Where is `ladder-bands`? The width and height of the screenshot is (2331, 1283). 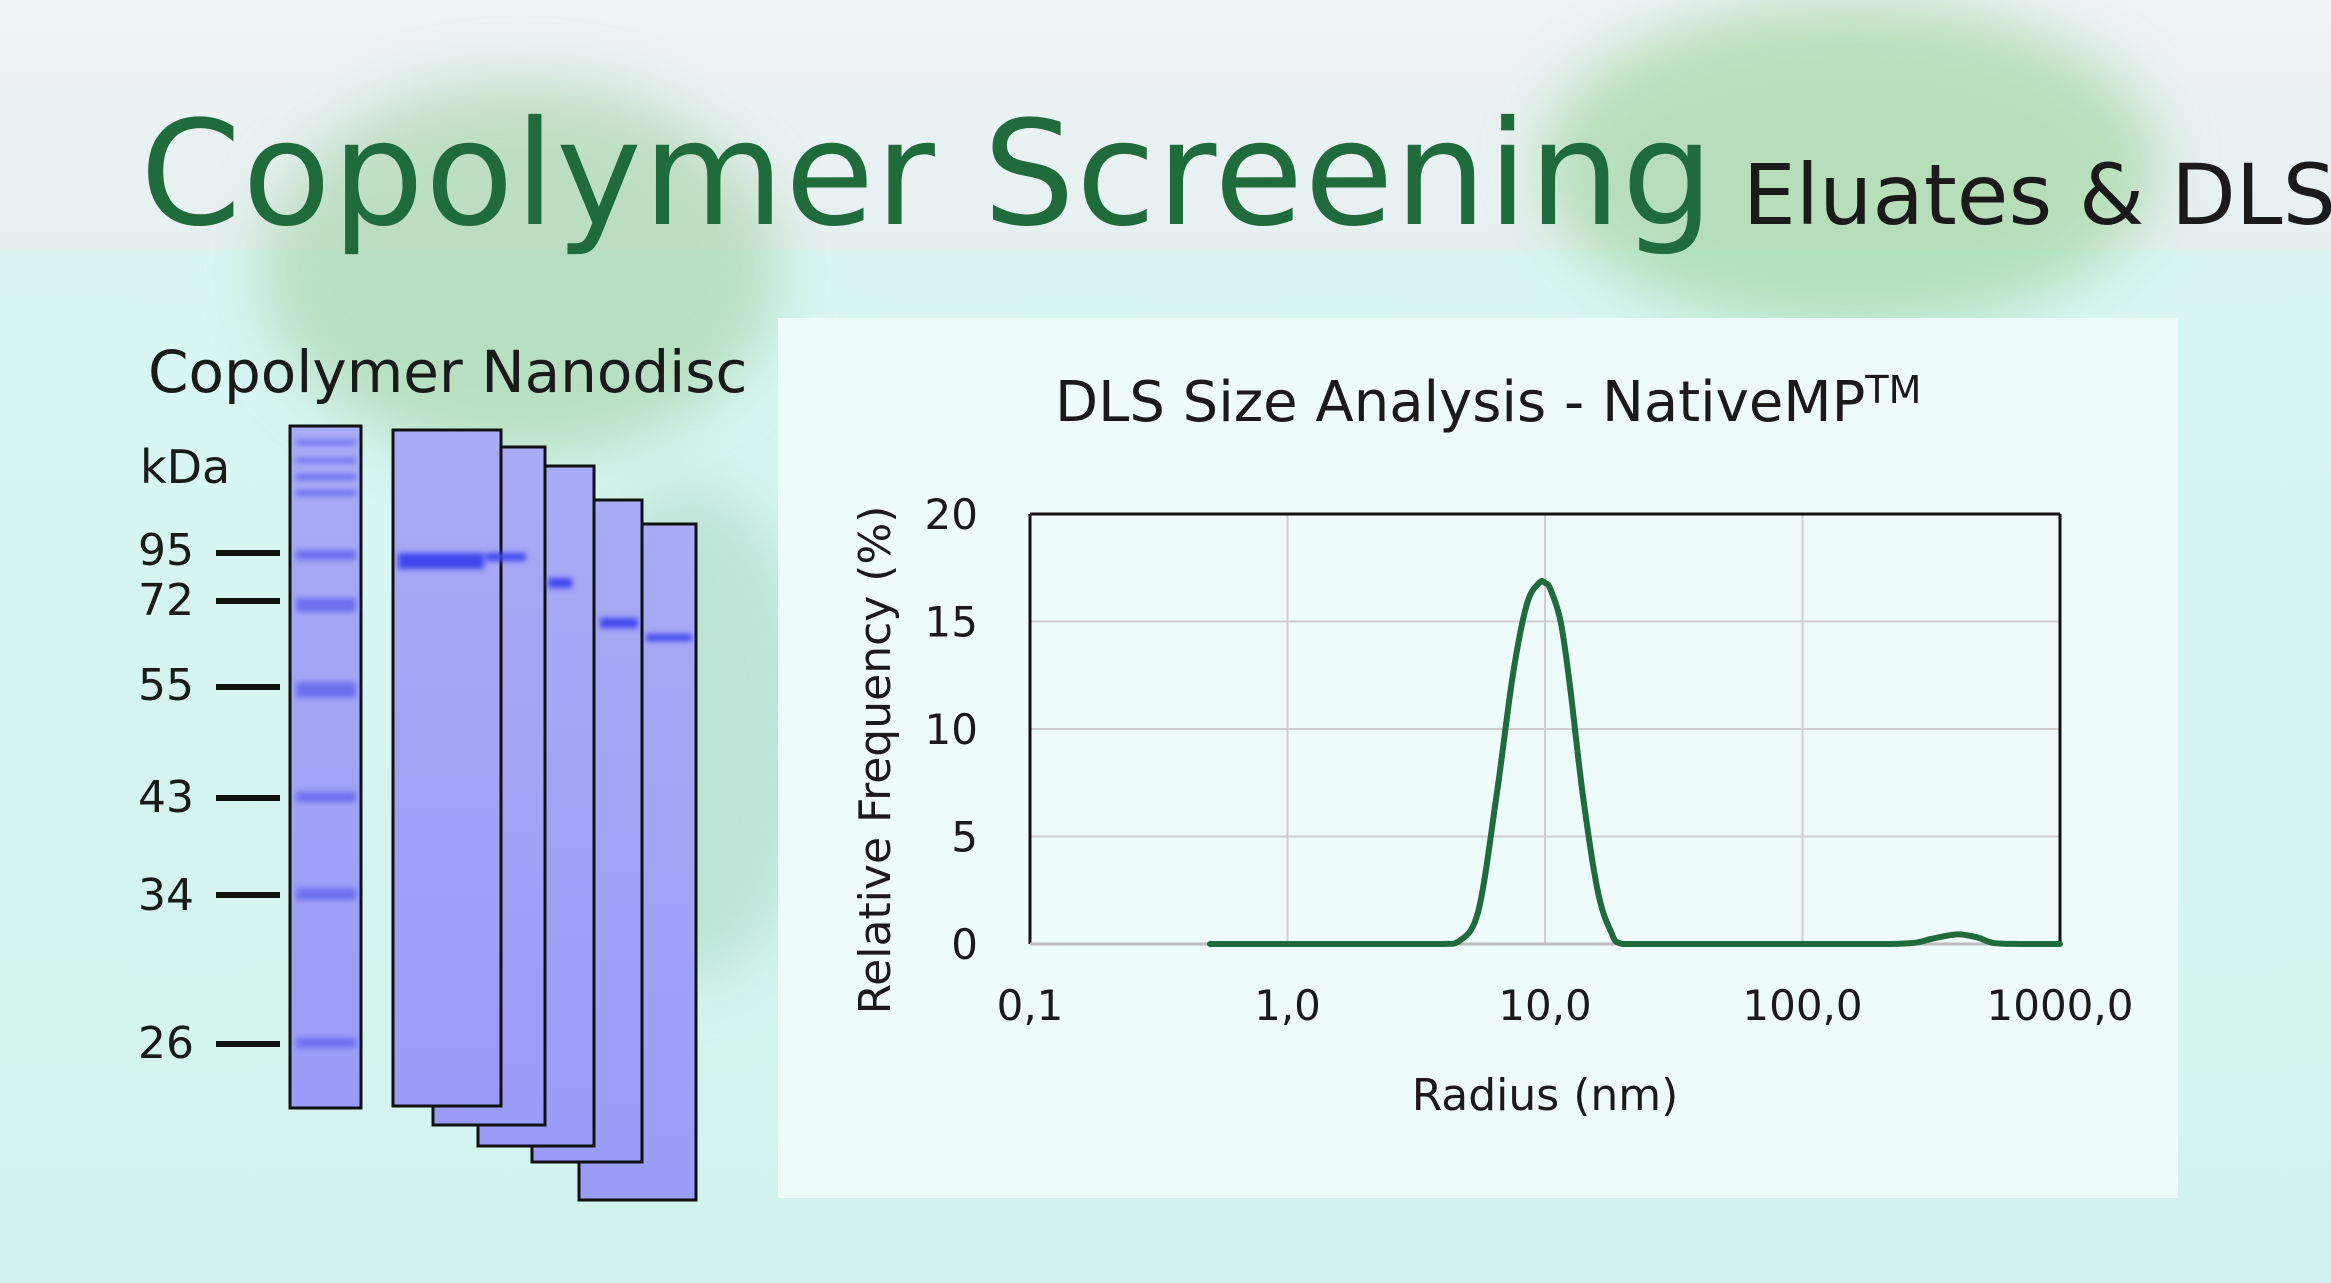
ladder-bands is located at coordinates (326, 744).